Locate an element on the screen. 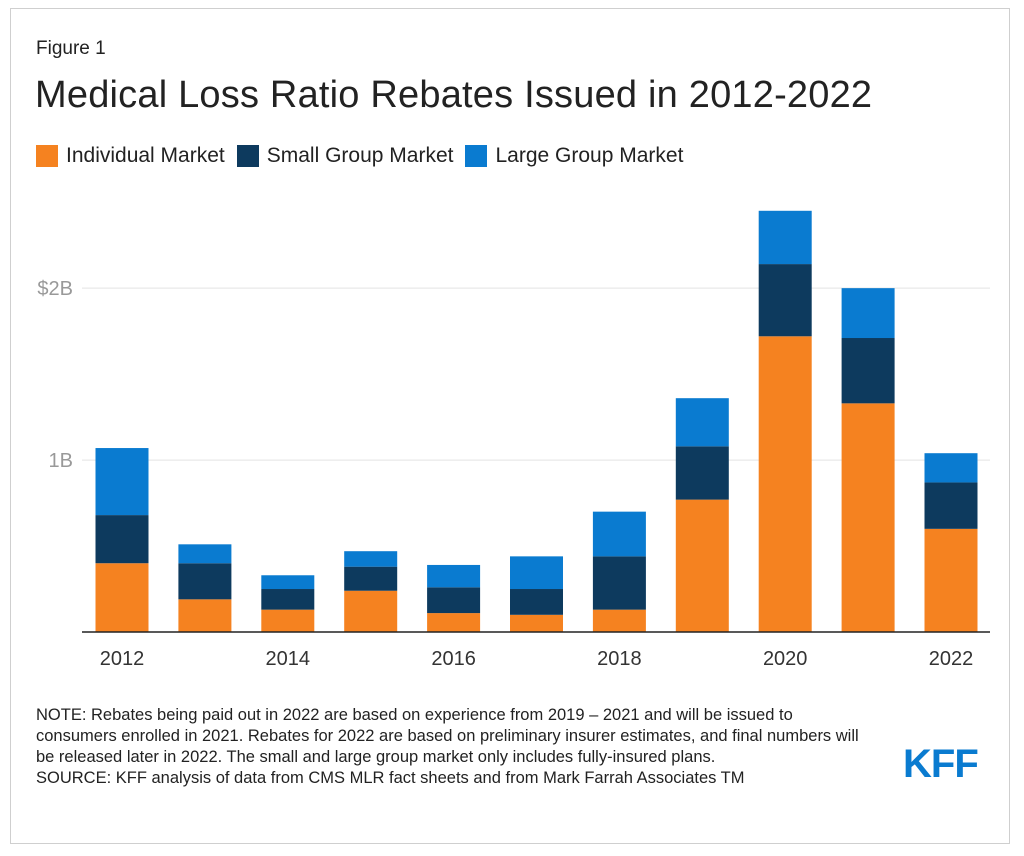 The image size is (1024, 856). bar-2018-individual-market is located at coordinates (619, 620).